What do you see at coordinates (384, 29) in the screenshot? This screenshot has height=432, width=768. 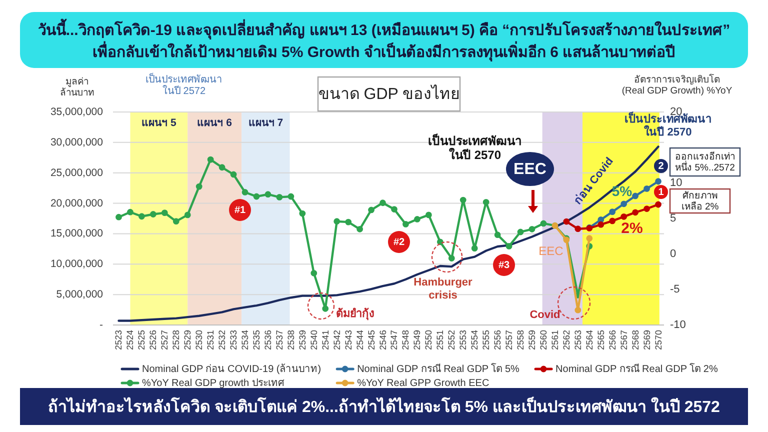 I see `chart-title: วันนี้...วิกฤตโควิด-19 และจุดเปลี่ยนสำคัญ แผนฯ 13 (เหมือนแผนฯ 5) คือ “การปรับโครงสร้างภายในประเทศ”` at bounding box center [384, 29].